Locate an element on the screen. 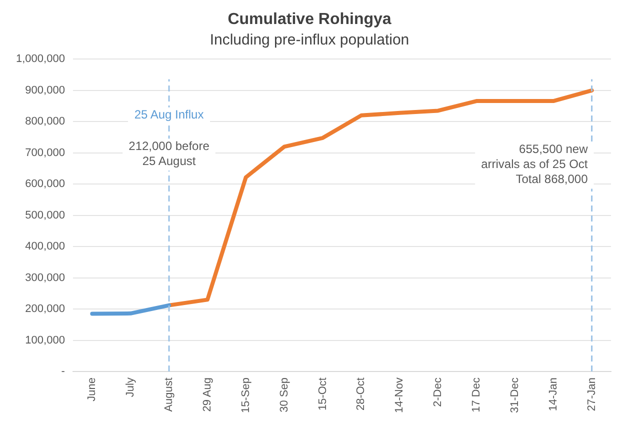  annotation: 212,000 before 25 August is located at coordinates (169, 153).